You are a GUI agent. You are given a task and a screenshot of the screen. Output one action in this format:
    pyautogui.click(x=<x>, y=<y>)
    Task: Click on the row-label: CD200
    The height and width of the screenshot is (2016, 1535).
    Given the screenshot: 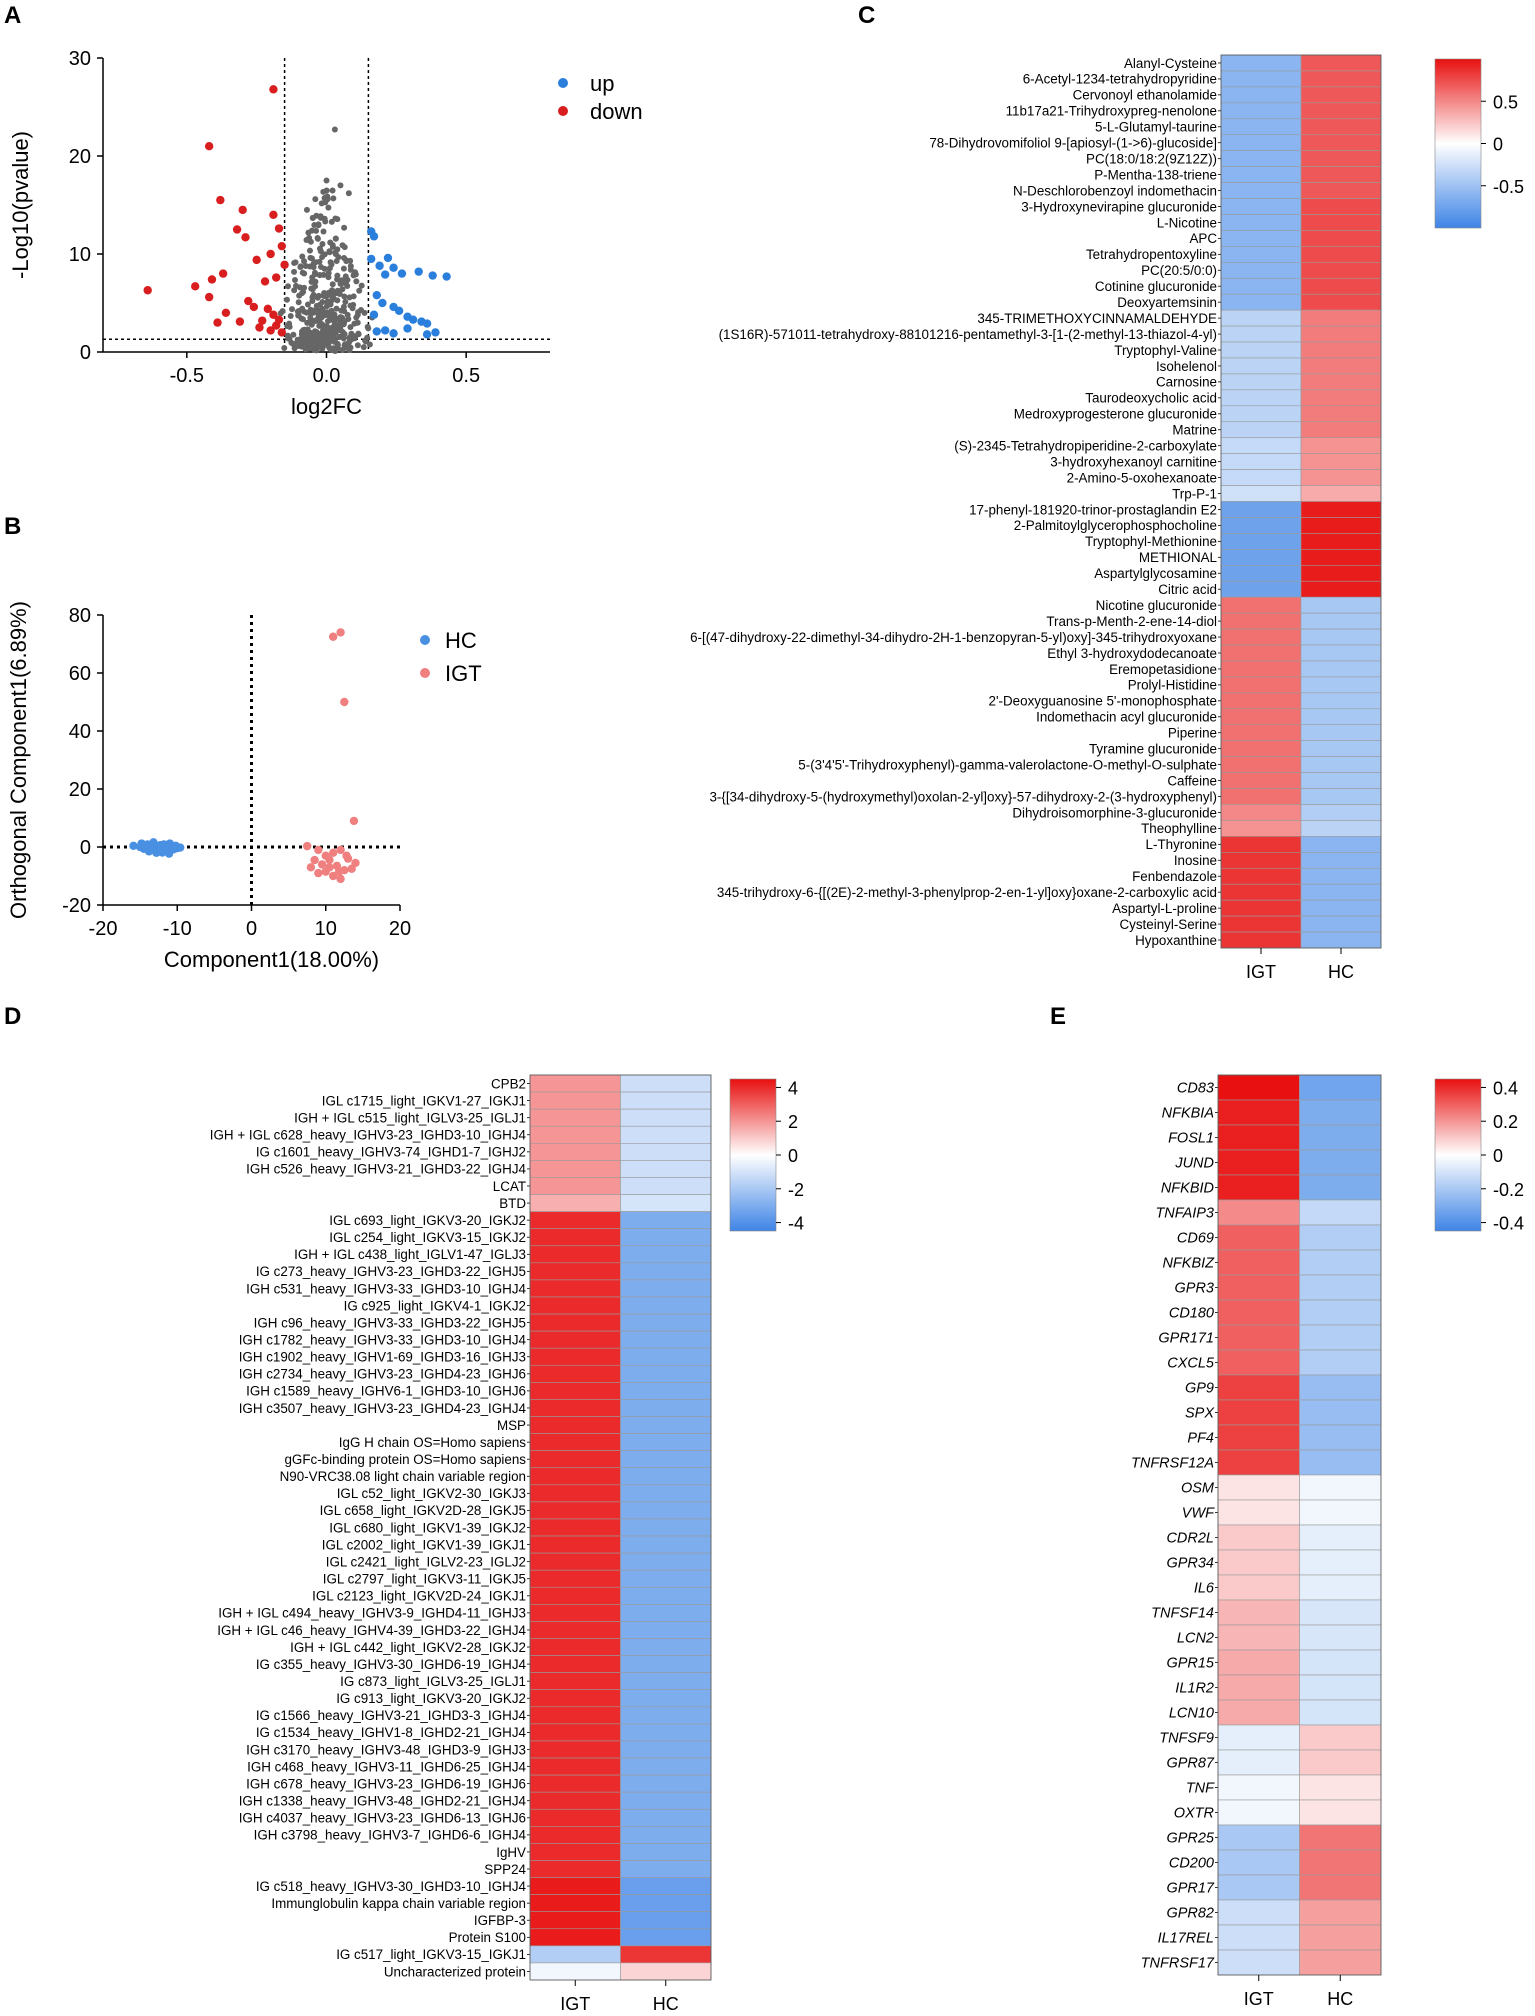 What is the action you would take?
    pyautogui.click(x=1191, y=1864)
    